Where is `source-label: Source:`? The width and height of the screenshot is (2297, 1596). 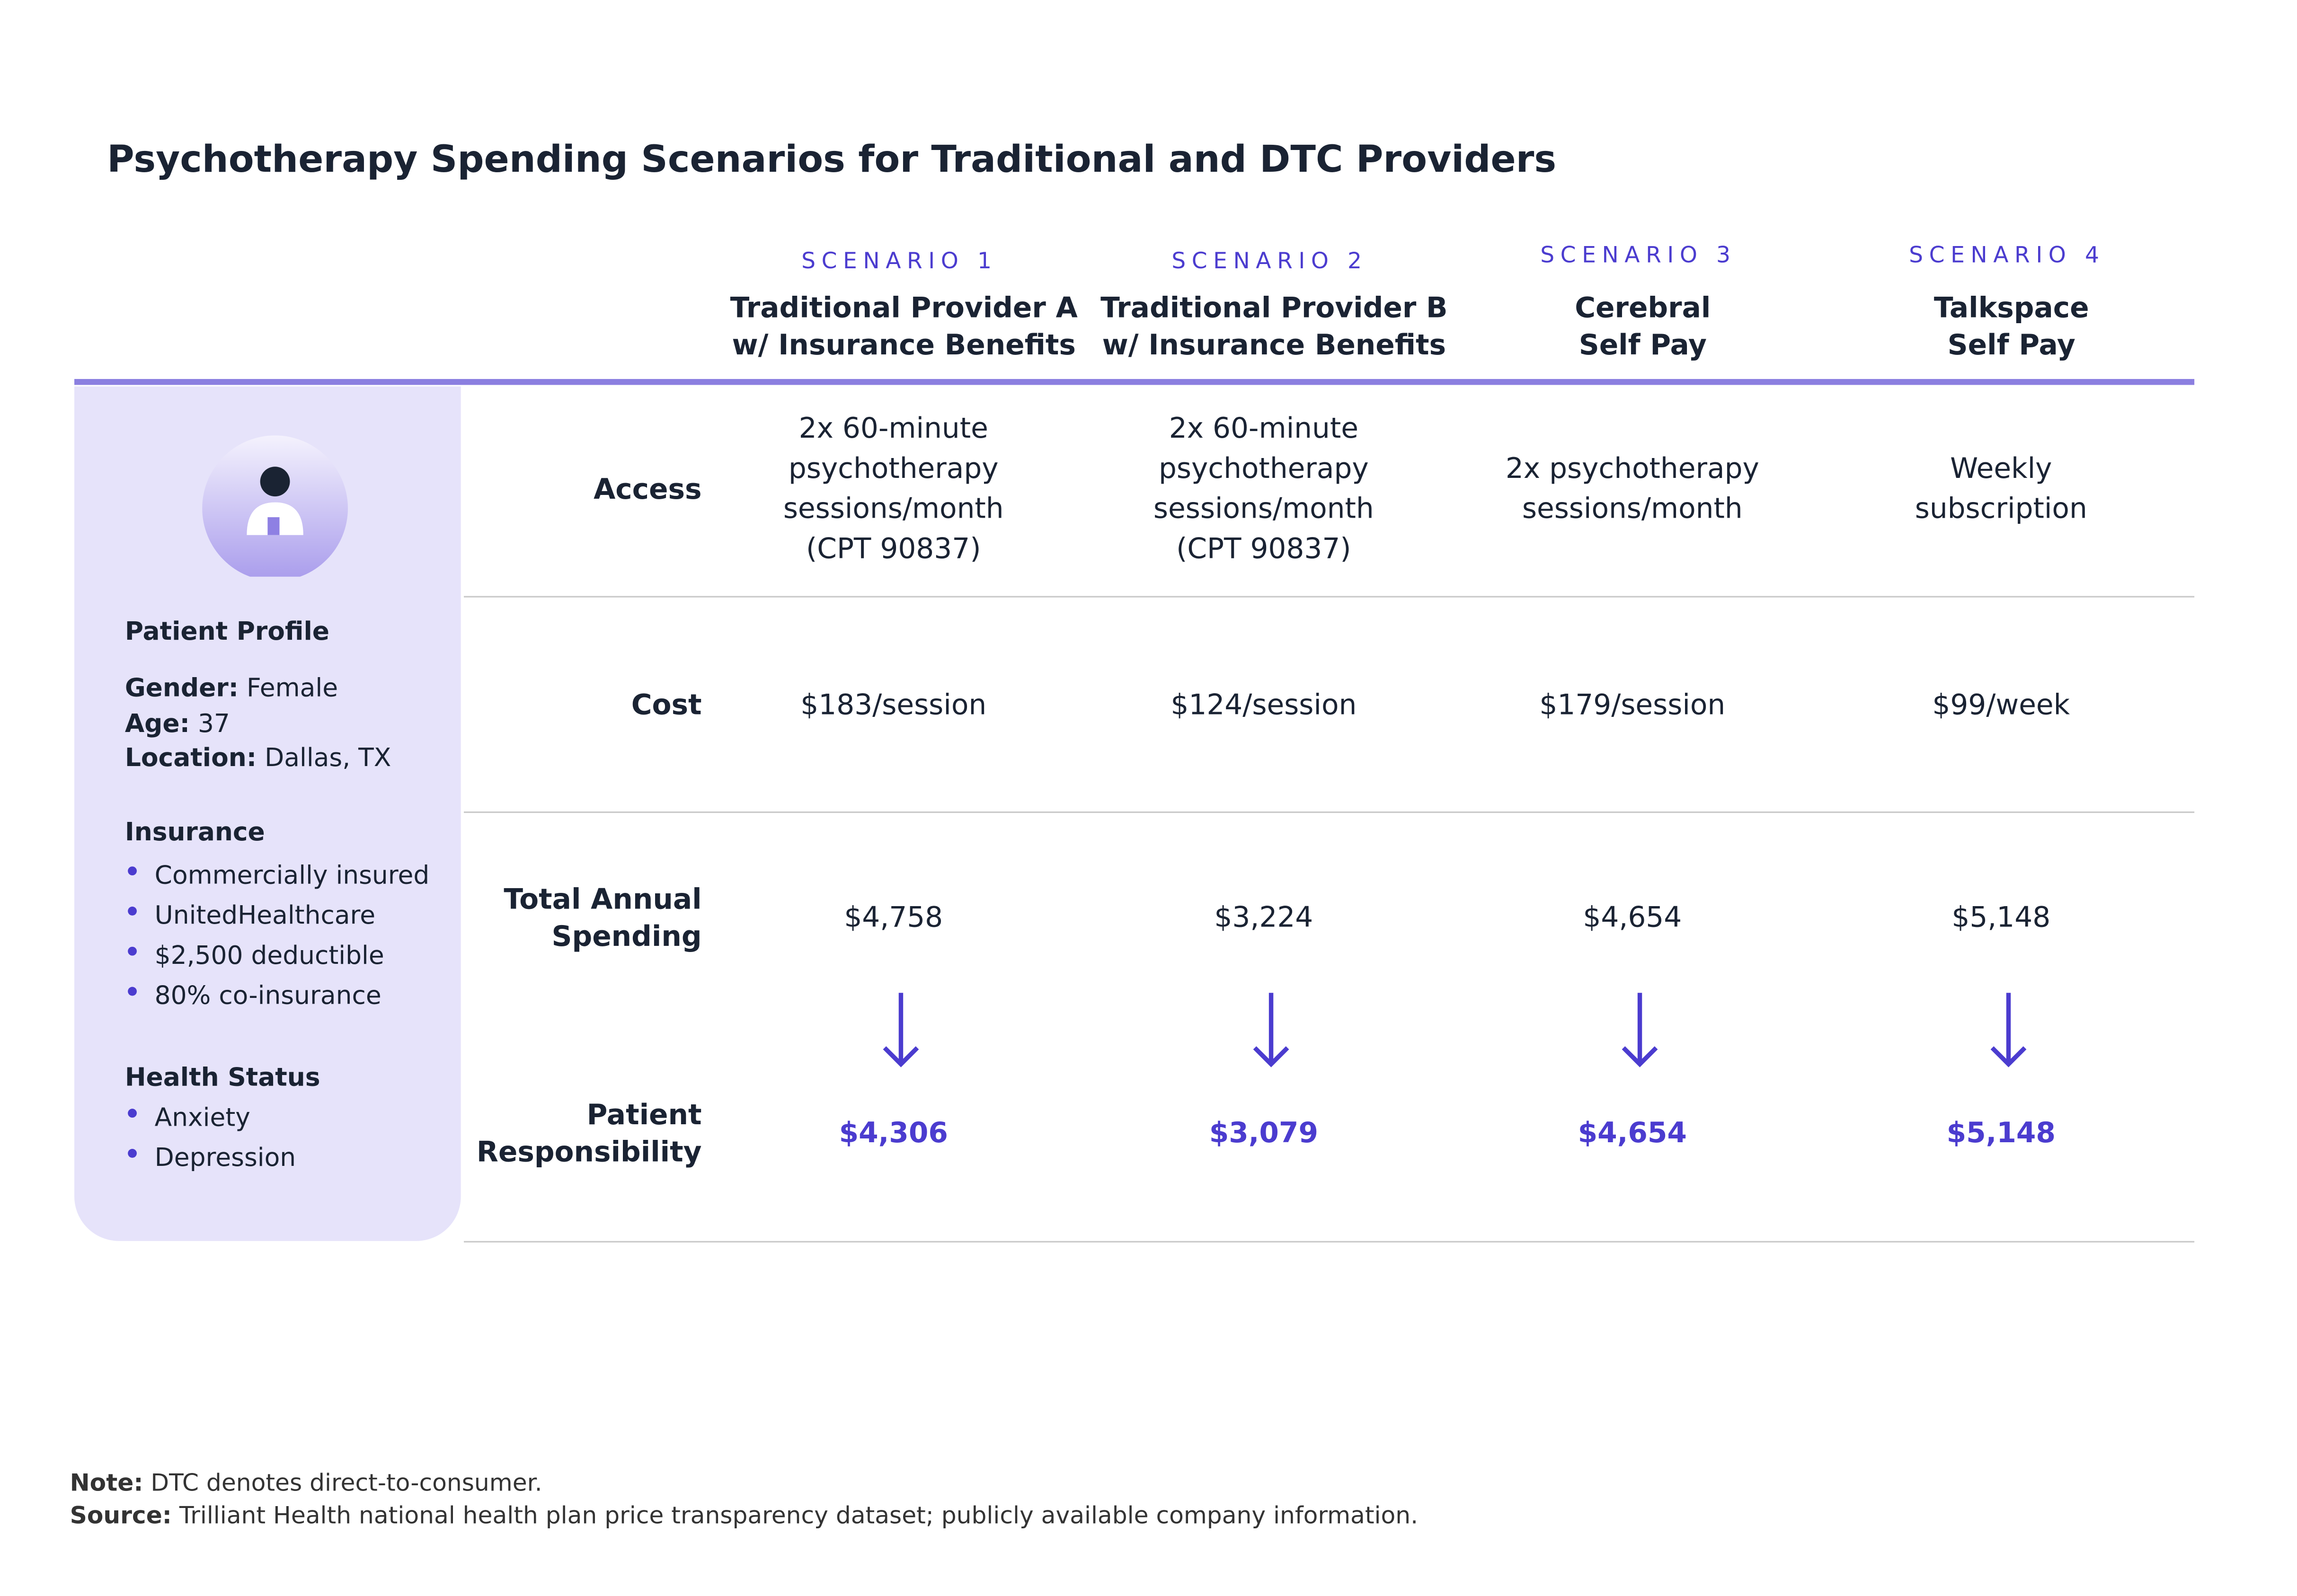 source-label: Source: is located at coordinates (121, 1515).